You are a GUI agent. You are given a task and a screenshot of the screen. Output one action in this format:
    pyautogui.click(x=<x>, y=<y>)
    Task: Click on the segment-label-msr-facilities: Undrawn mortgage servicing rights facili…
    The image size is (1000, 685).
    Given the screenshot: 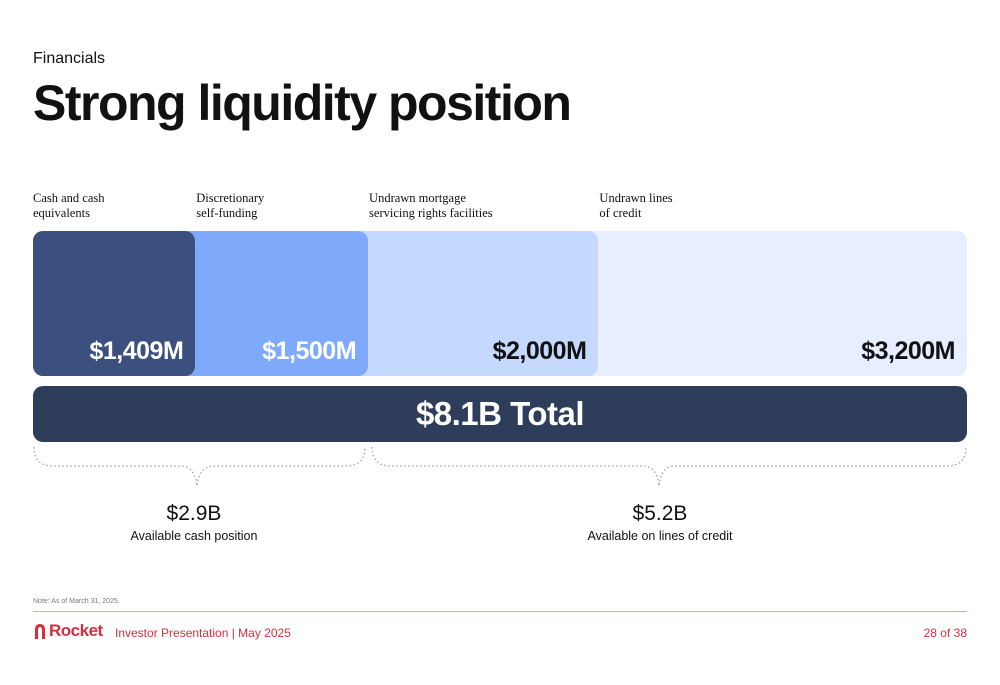 What is the action you would take?
    pyautogui.click(x=431, y=205)
    